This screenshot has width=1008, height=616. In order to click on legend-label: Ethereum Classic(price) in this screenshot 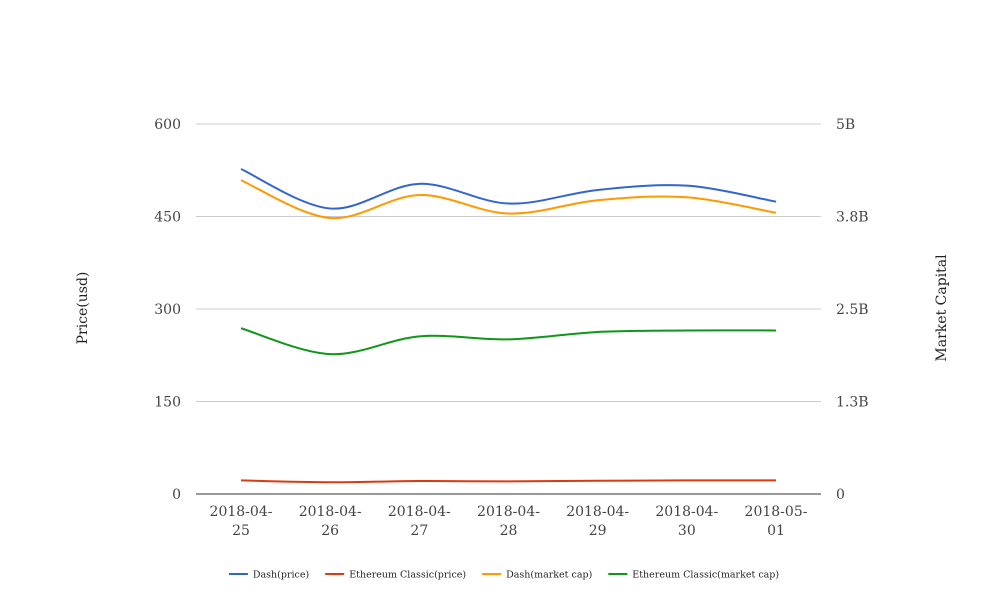, I will do `click(407, 575)`.